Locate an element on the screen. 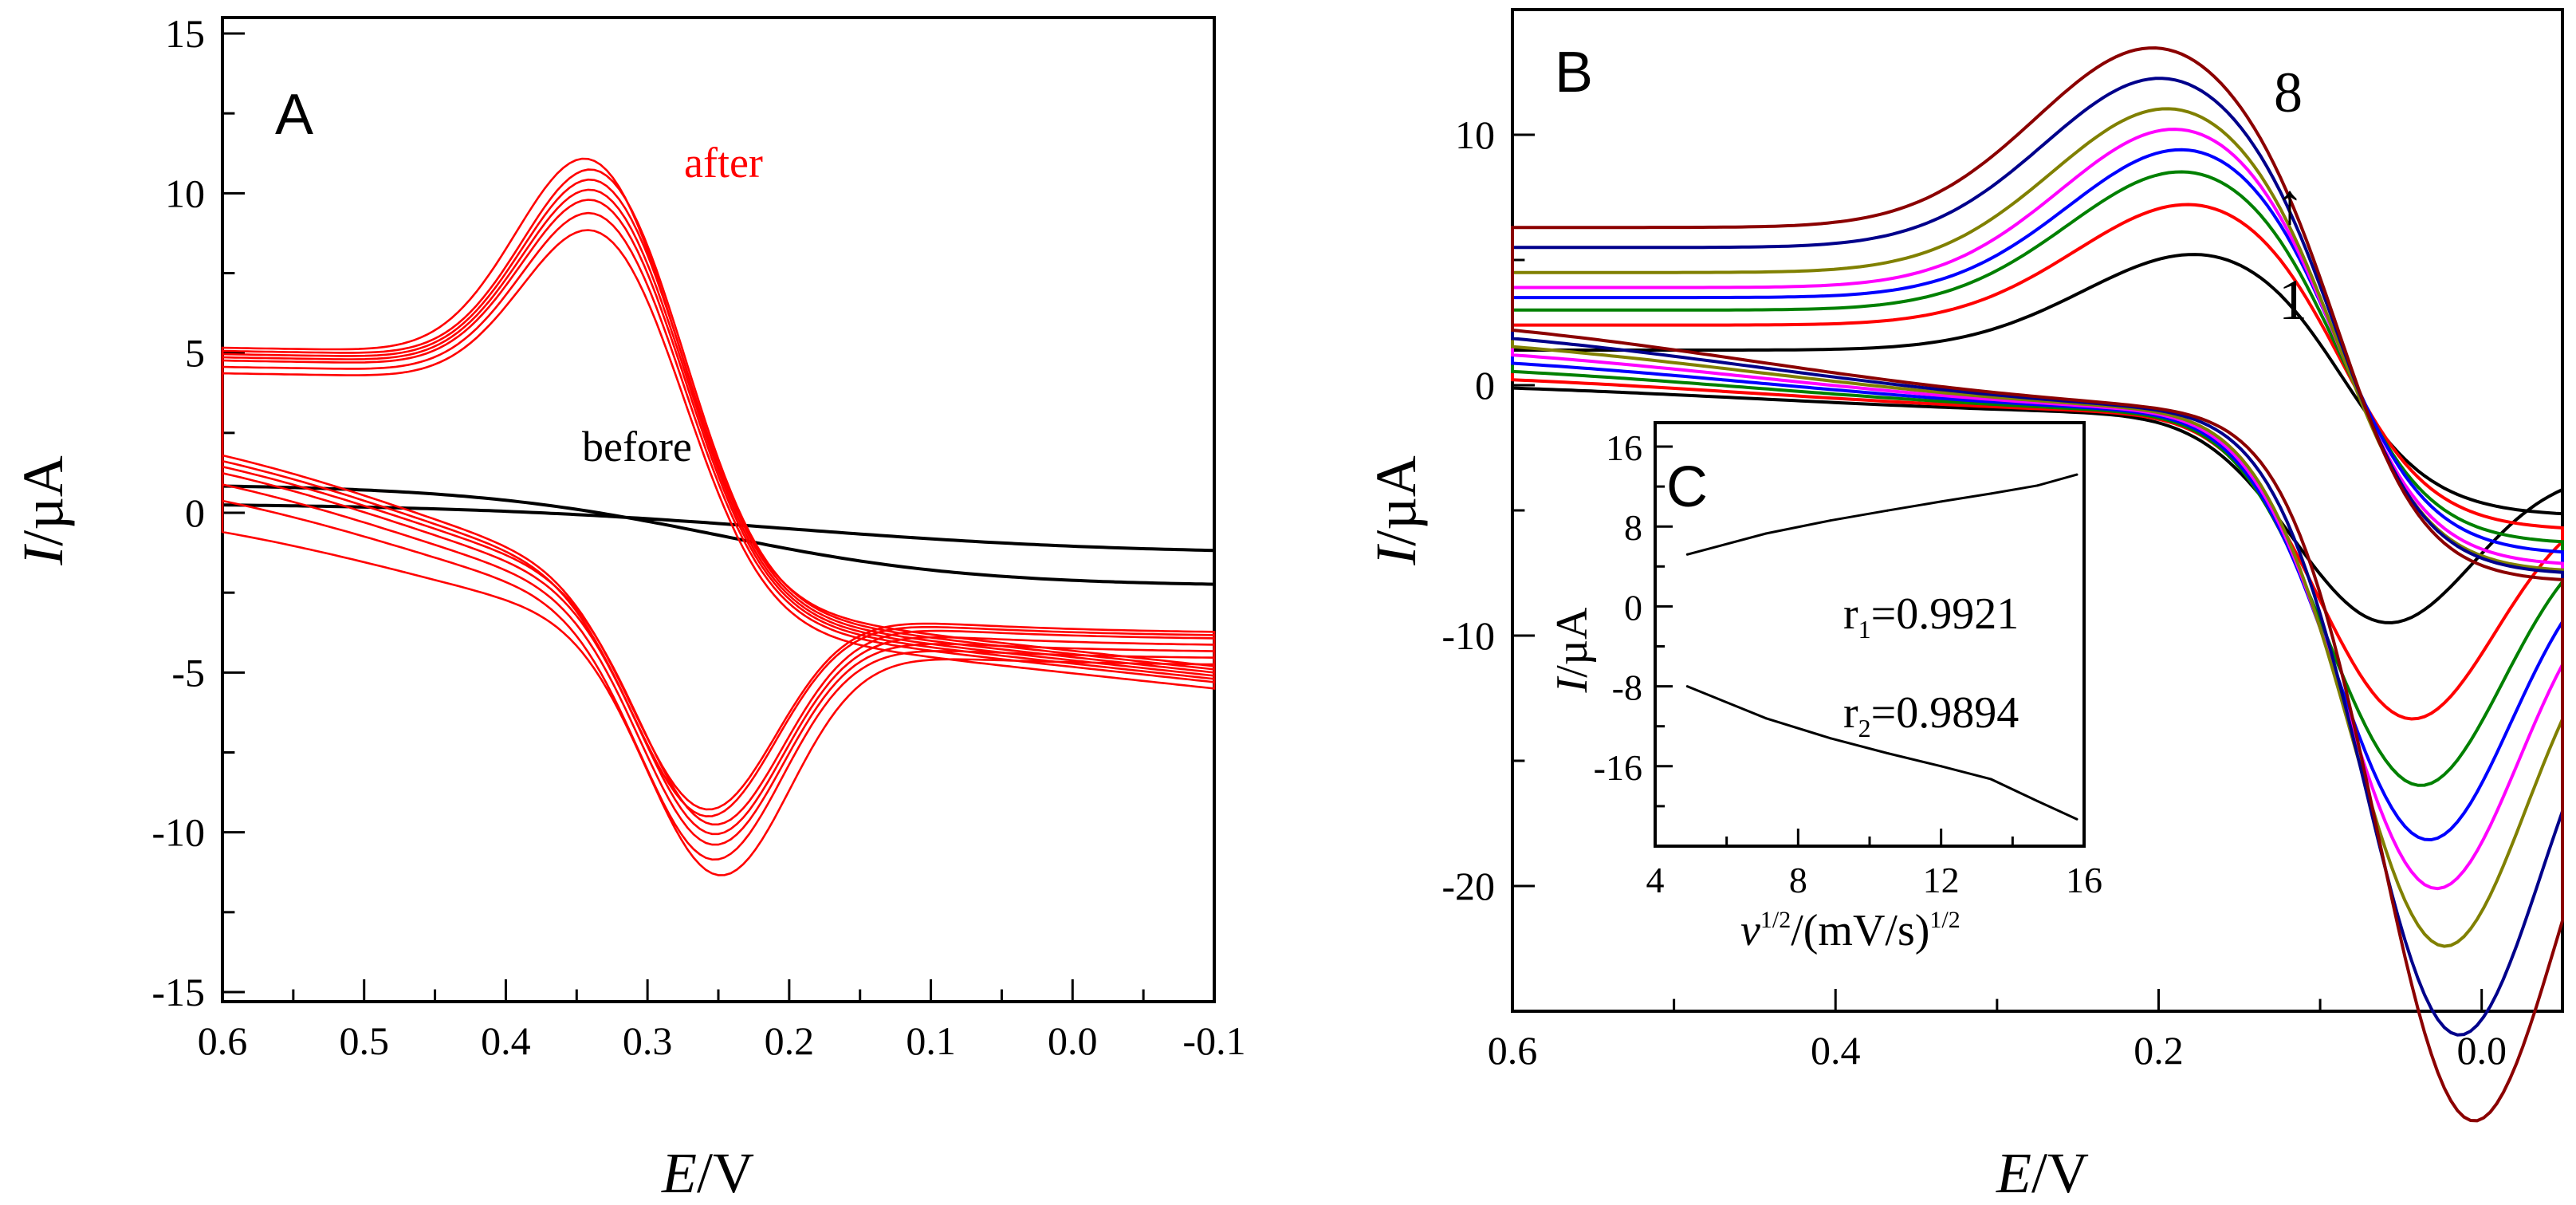 The width and height of the screenshot is (2576, 1205). panel-c-series-anodic is located at coordinates (1882, 514).